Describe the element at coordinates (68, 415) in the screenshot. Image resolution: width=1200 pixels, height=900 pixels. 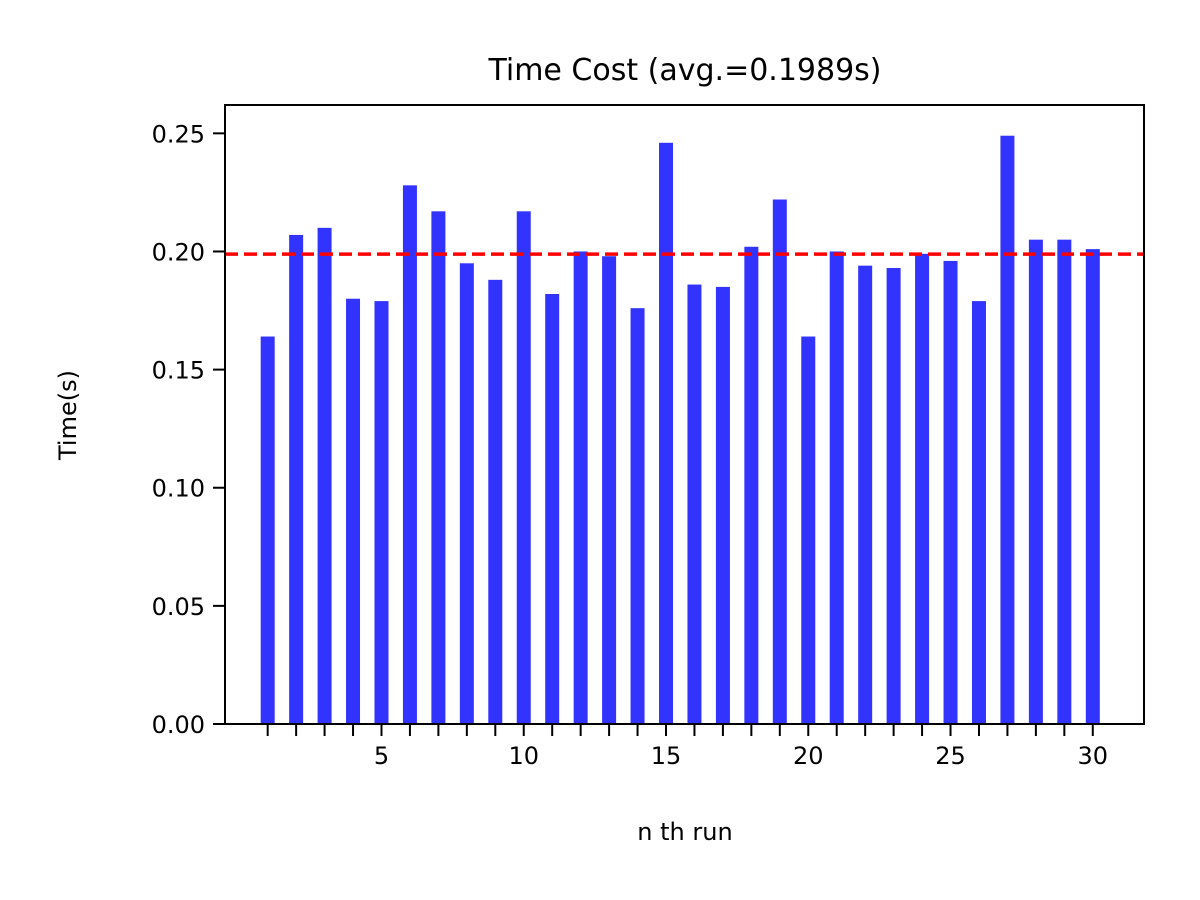
I see `y-axis-label: Time(s)` at that location.